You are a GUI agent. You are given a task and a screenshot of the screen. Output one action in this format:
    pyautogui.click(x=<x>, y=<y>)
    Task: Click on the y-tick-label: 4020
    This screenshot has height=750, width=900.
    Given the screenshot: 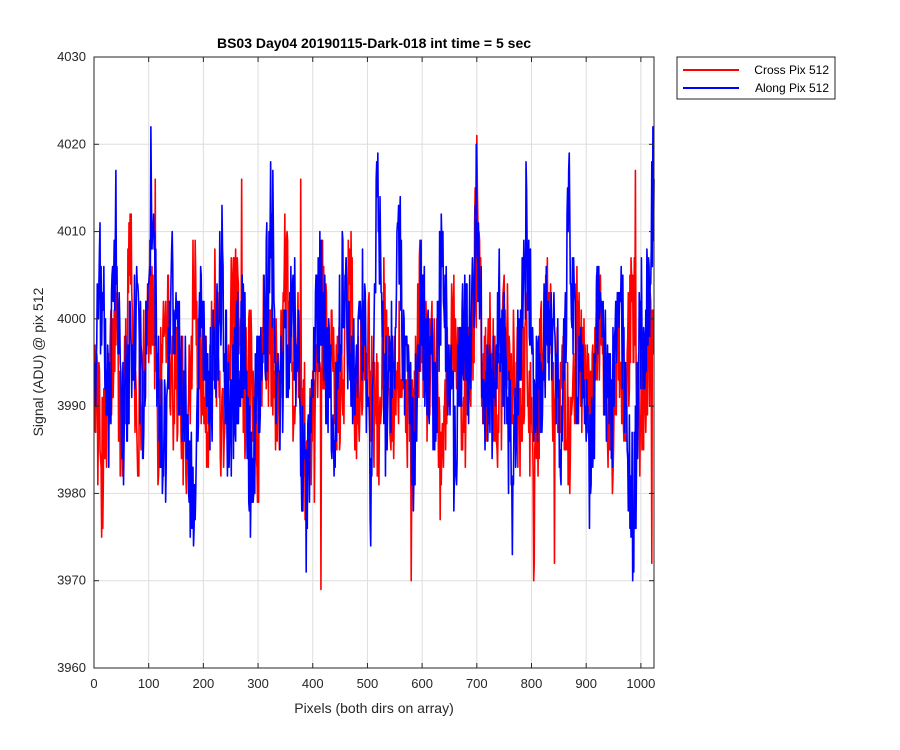 What is the action you would take?
    pyautogui.click(x=71, y=143)
    